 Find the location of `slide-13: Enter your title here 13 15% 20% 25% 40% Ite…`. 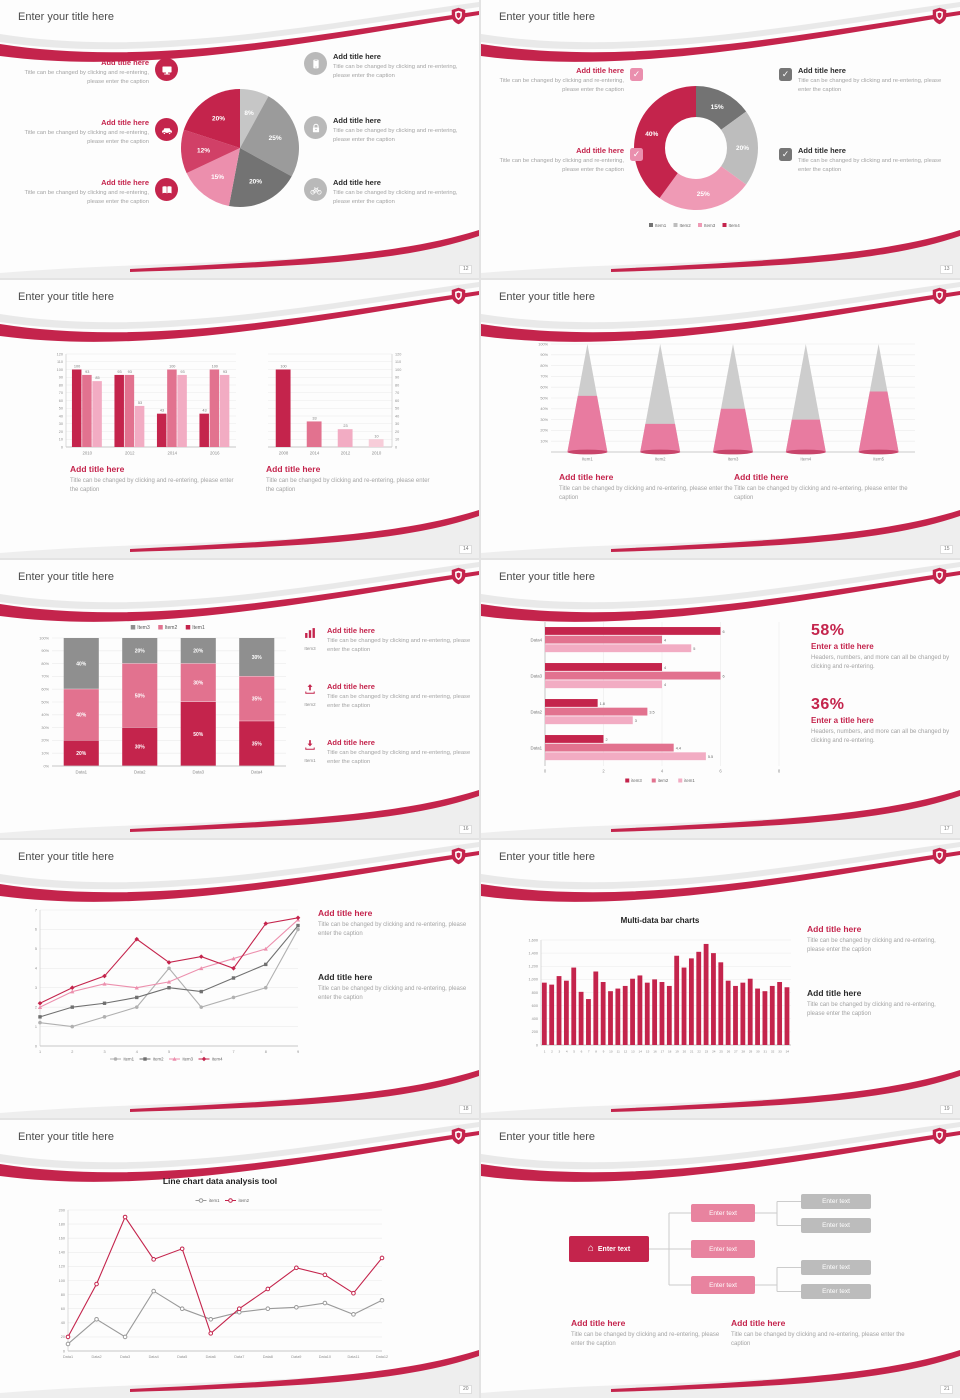

slide-13: Enter your title here 13 15% 20% 25% 40% Ite… is located at coordinates (720, 139).